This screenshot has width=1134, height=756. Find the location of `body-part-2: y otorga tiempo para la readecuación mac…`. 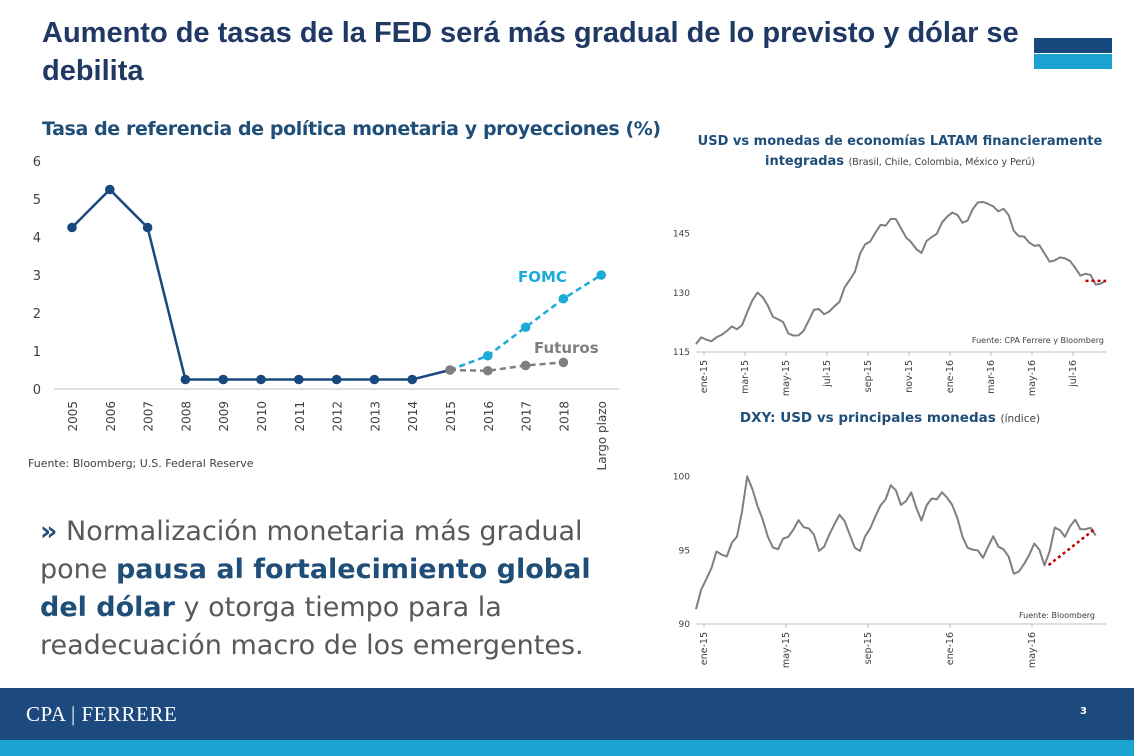

body-part-2: y otorga tiempo para la readecuación mac… is located at coordinates (312, 626).